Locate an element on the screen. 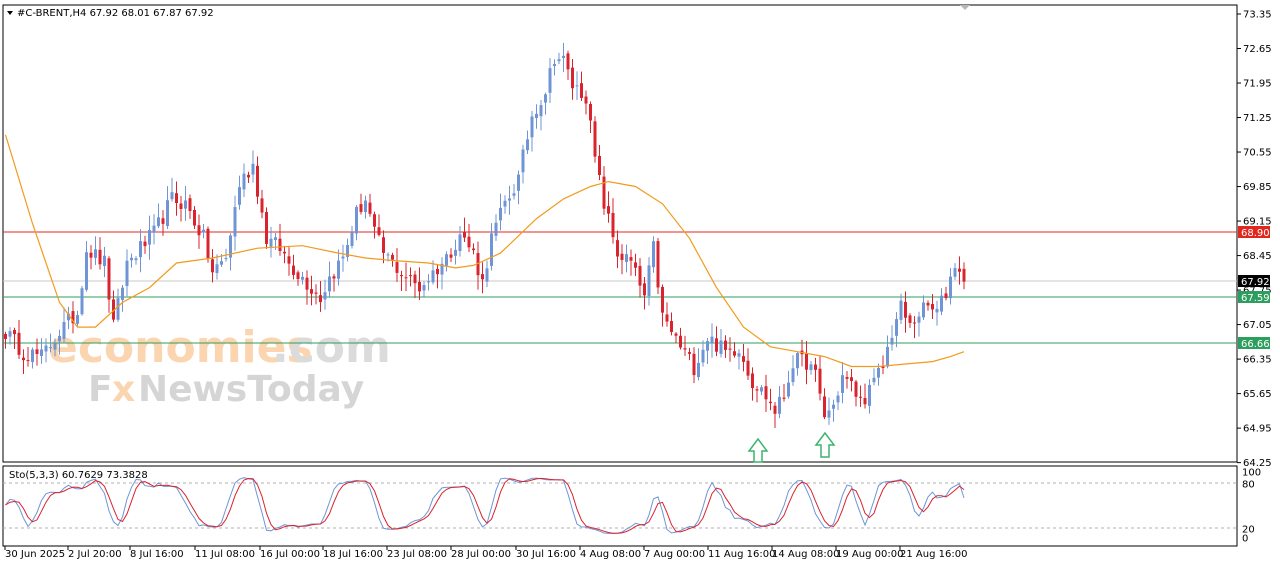 This screenshot has height=567, width=1280. time-axis-label: 28 Jul 00:00 is located at coordinates (481, 554).